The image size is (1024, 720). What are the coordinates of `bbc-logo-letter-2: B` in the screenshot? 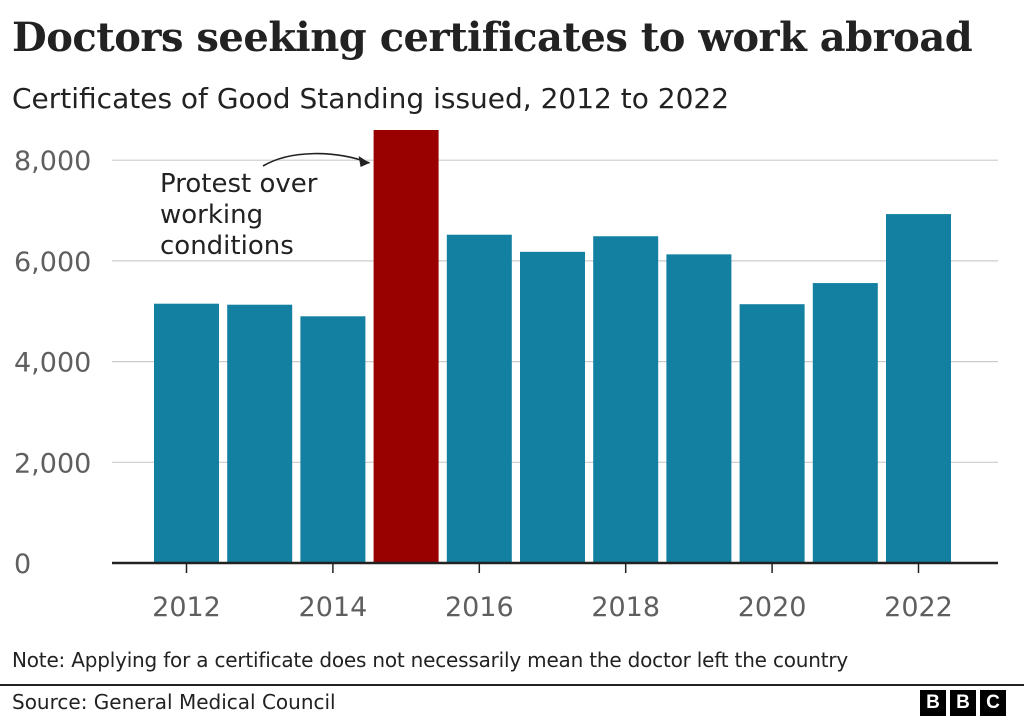 It's located at (963, 703).